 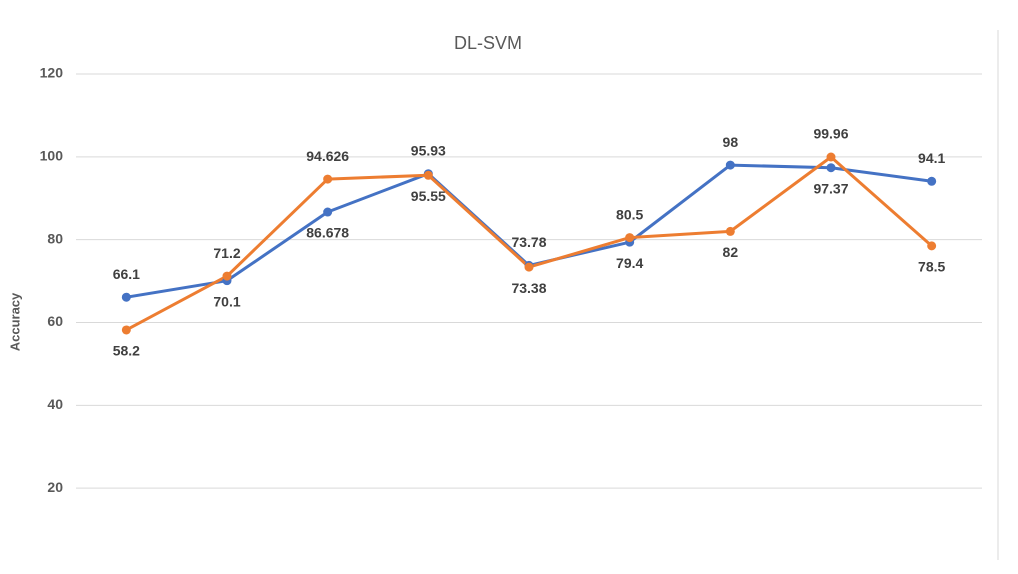 What do you see at coordinates (55, 487) in the screenshot?
I see `y-tick-label: 20` at bounding box center [55, 487].